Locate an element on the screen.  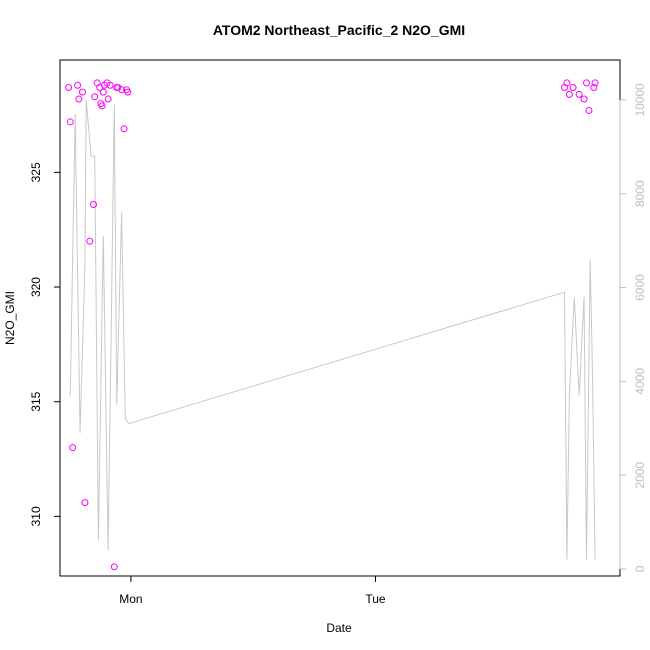
right-tick-label: 8000 is located at coordinates (640, 193).